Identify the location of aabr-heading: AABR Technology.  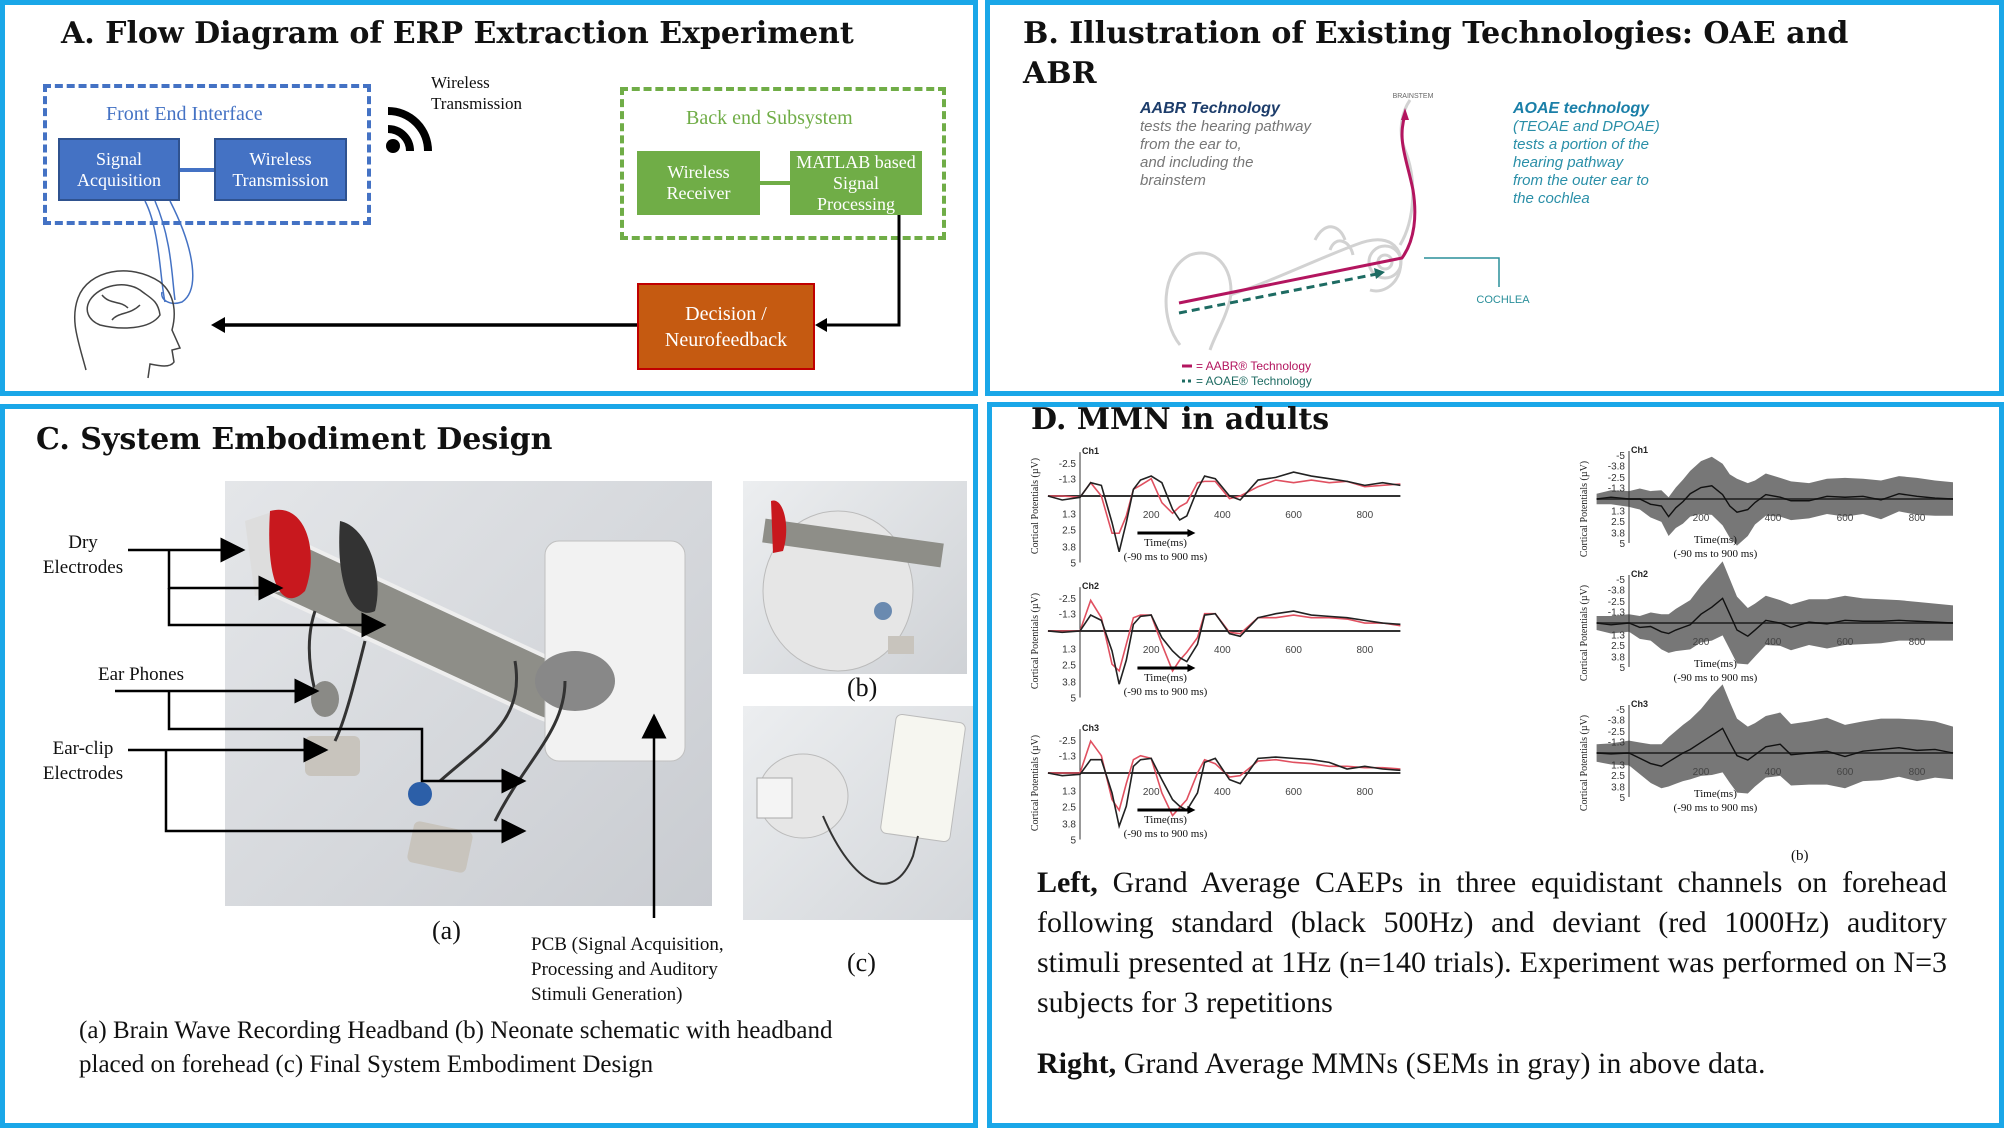
(1210, 108).